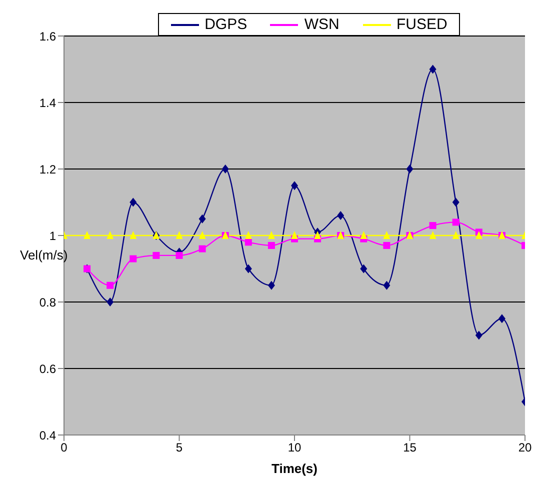 This screenshot has height=493, width=541. What do you see at coordinates (47, 36) in the screenshot?
I see `y-tick-label: 1.6` at bounding box center [47, 36].